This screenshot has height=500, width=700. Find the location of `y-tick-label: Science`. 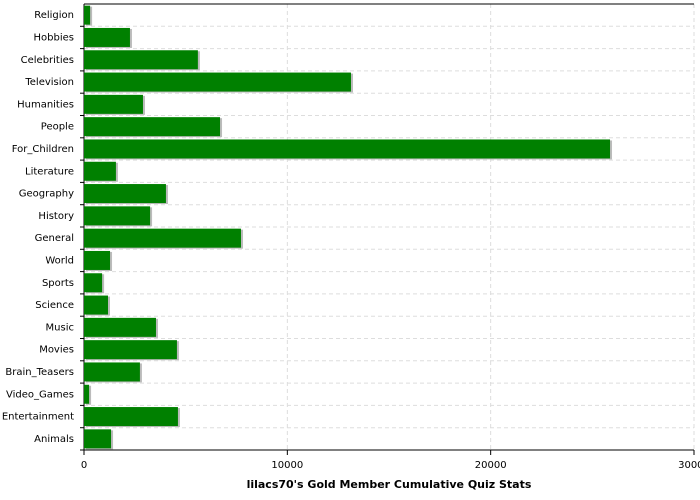

y-tick-label: Science is located at coordinates (54, 305).